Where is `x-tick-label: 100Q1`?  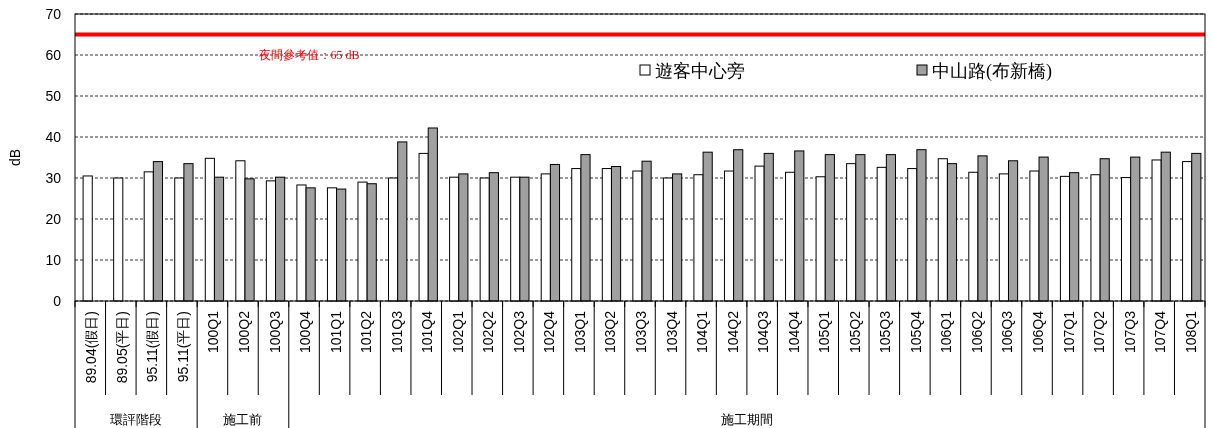 x-tick-label: 100Q1 is located at coordinates (213, 332).